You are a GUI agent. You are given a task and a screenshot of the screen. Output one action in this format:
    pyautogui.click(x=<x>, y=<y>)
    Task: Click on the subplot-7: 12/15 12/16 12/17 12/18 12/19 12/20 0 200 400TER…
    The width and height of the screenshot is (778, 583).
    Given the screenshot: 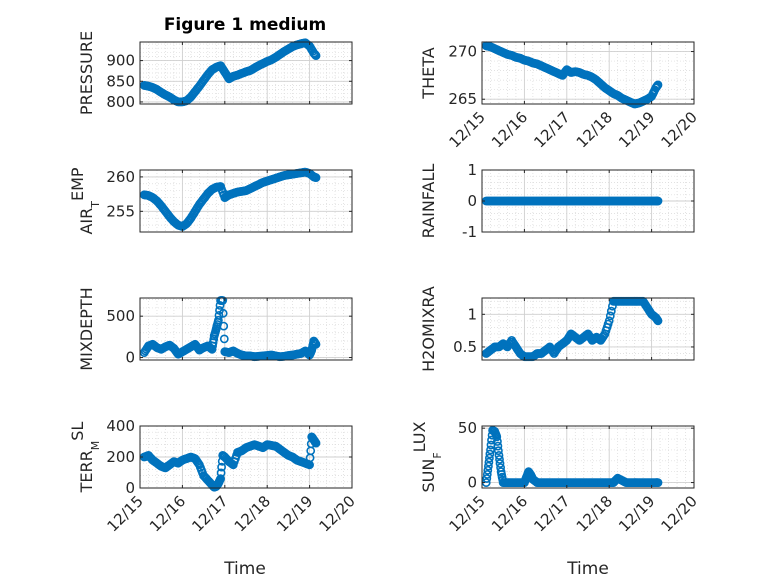 What is the action you would take?
    pyautogui.click(x=213, y=476)
    